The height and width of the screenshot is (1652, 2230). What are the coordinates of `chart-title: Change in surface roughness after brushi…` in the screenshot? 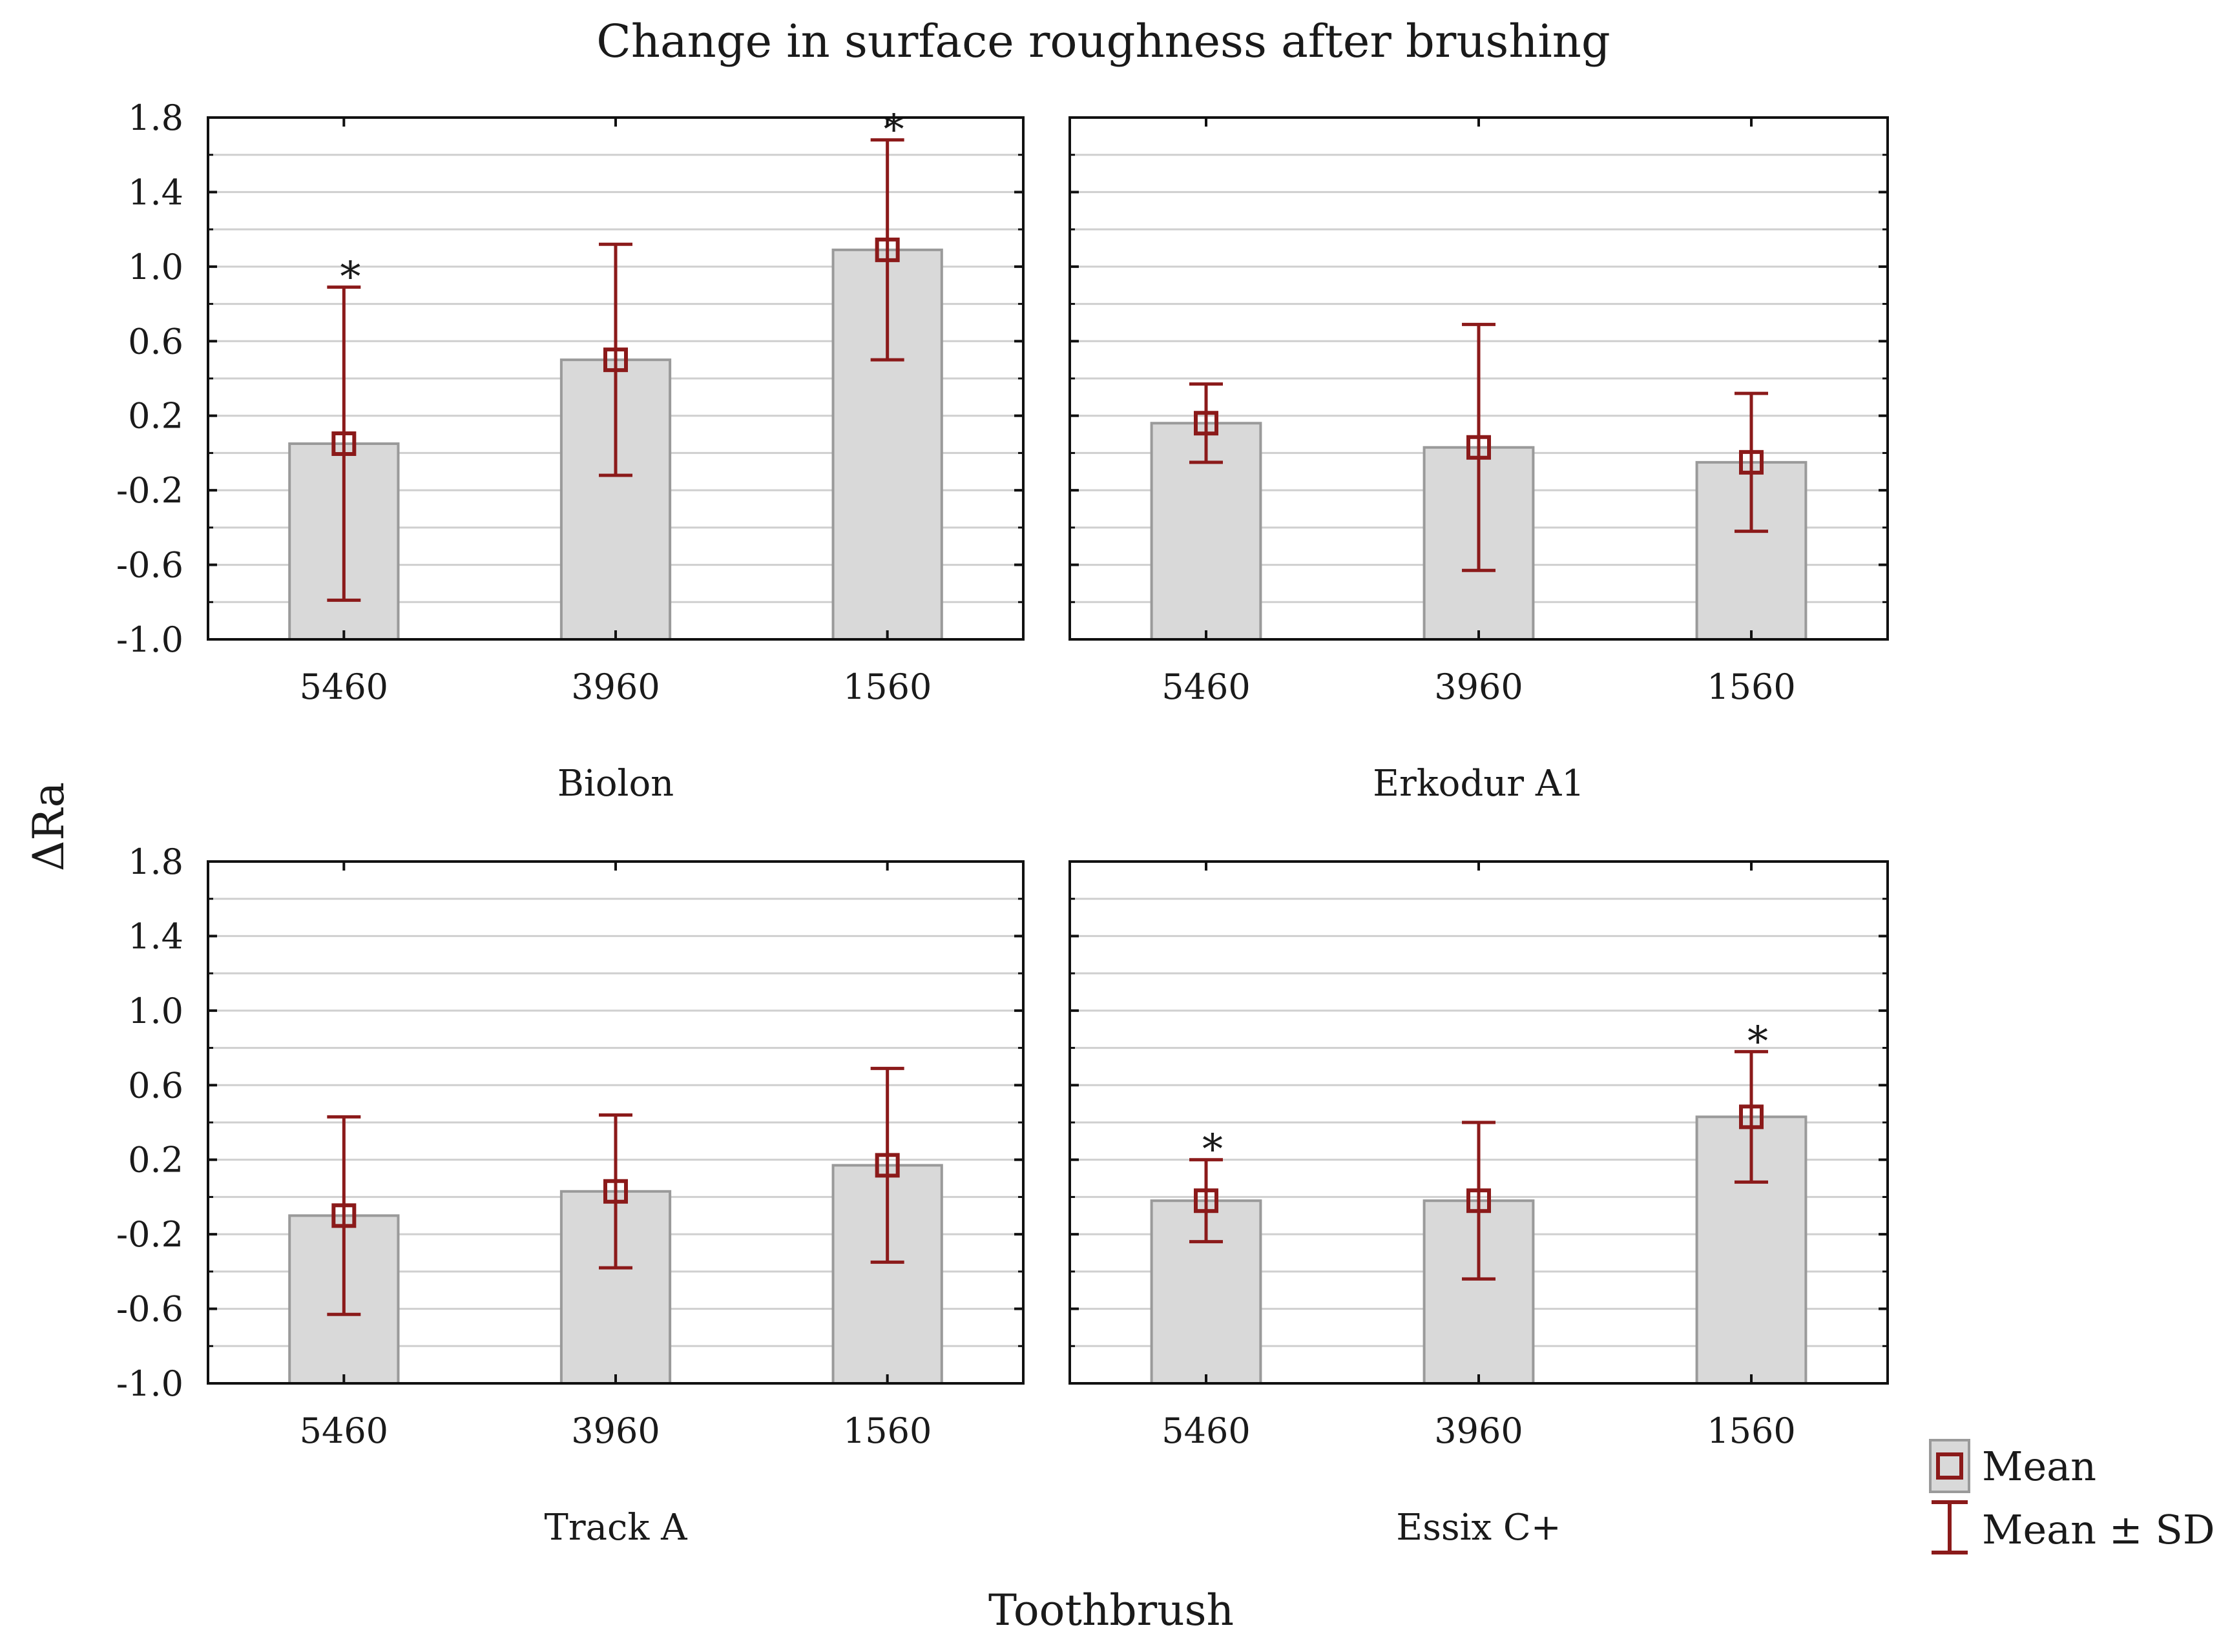 It's located at (1103, 42).